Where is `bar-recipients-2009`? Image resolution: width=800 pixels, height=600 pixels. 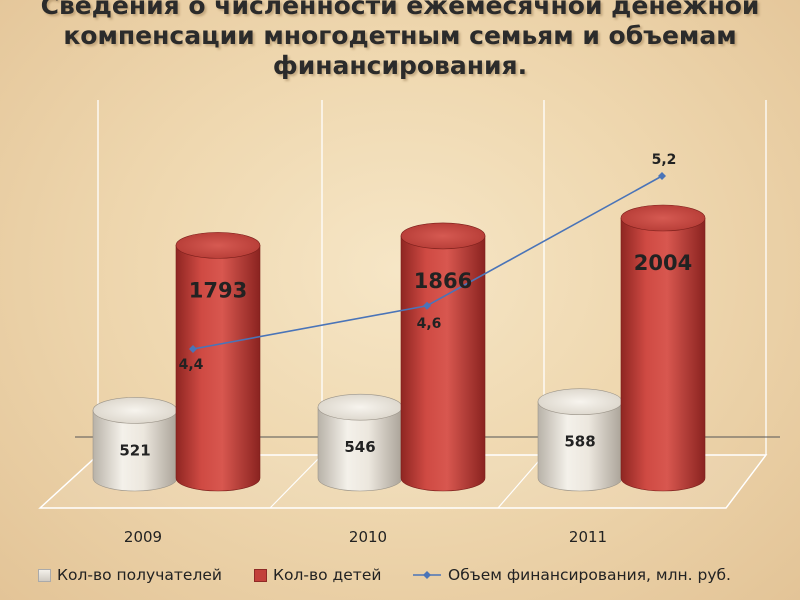 bar-recipients-2009 is located at coordinates (135, 444).